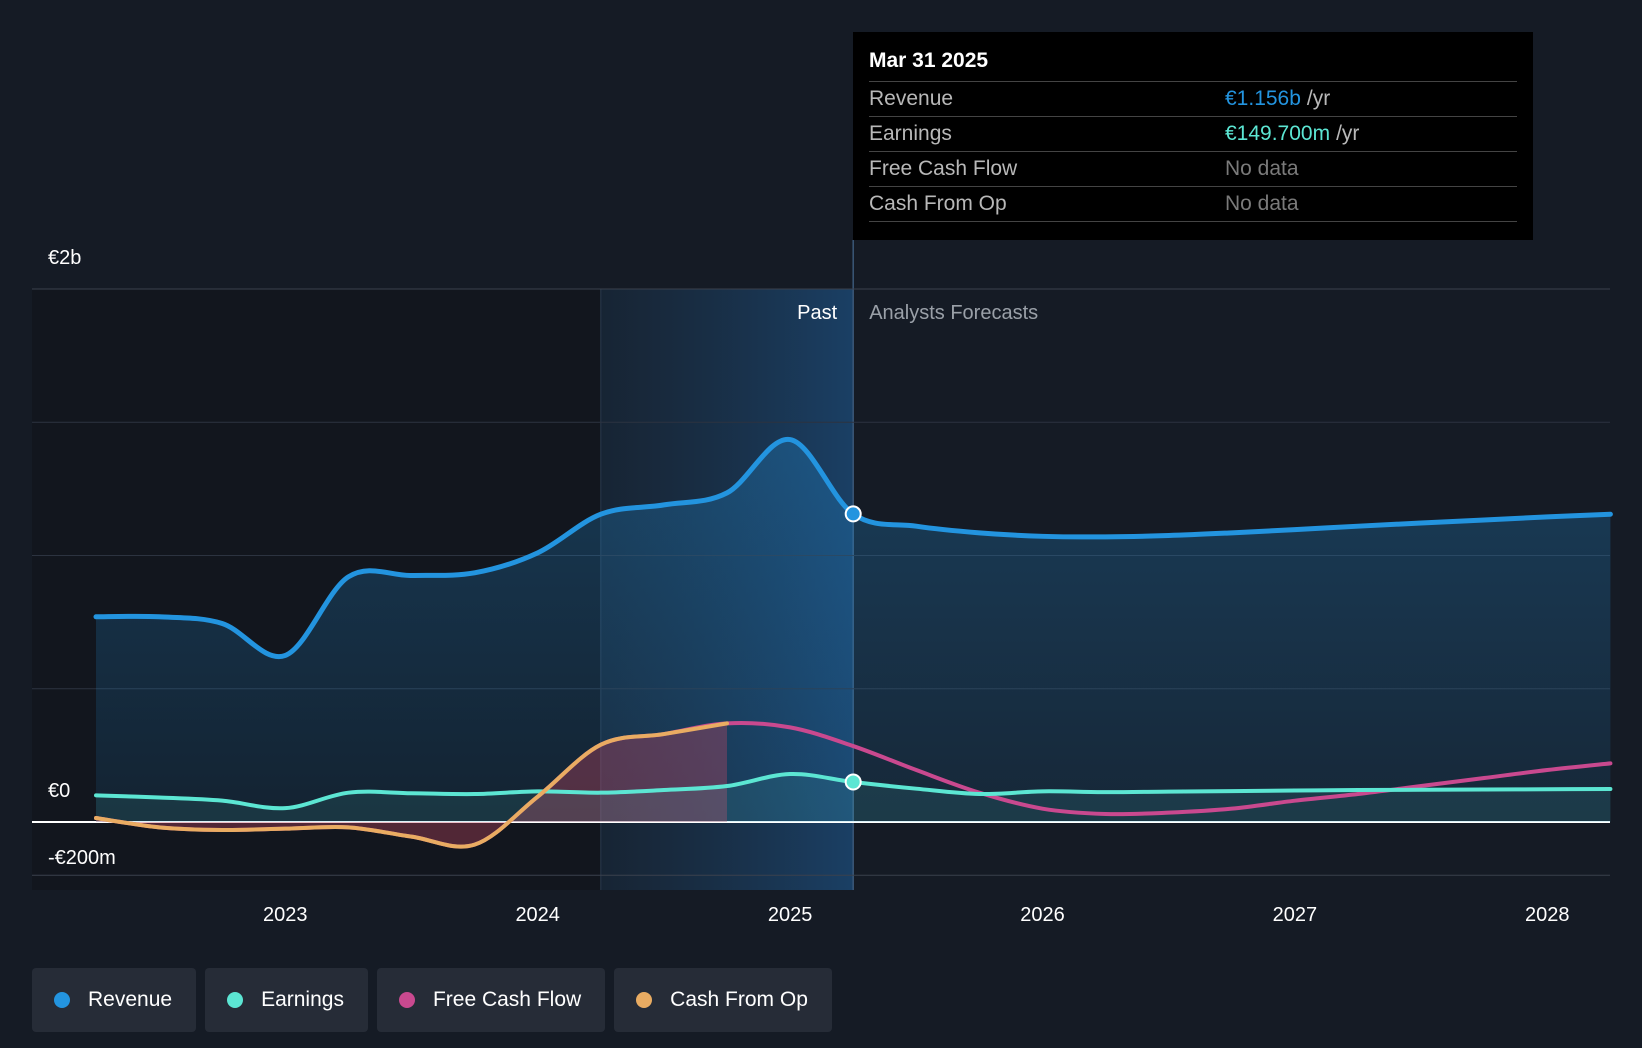  What do you see at coordinates (82, 858) in the screenshot?
I see `y-tick-label: -€200m` at bounding box center [82, 858].